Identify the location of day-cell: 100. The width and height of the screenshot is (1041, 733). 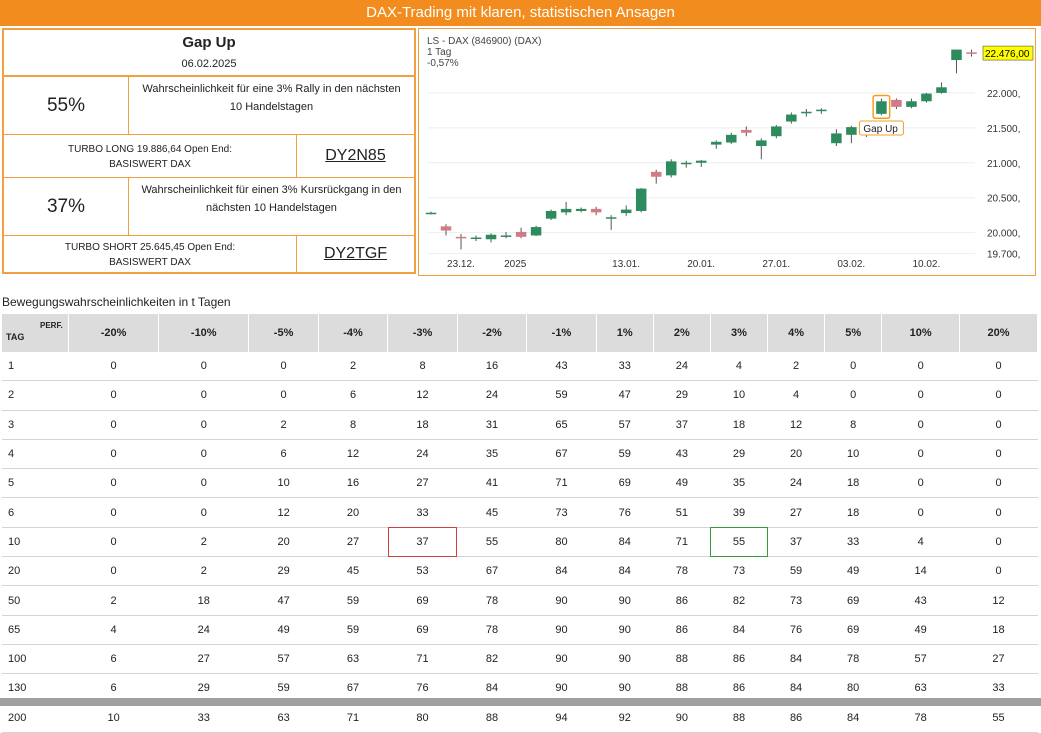
(35, 659).